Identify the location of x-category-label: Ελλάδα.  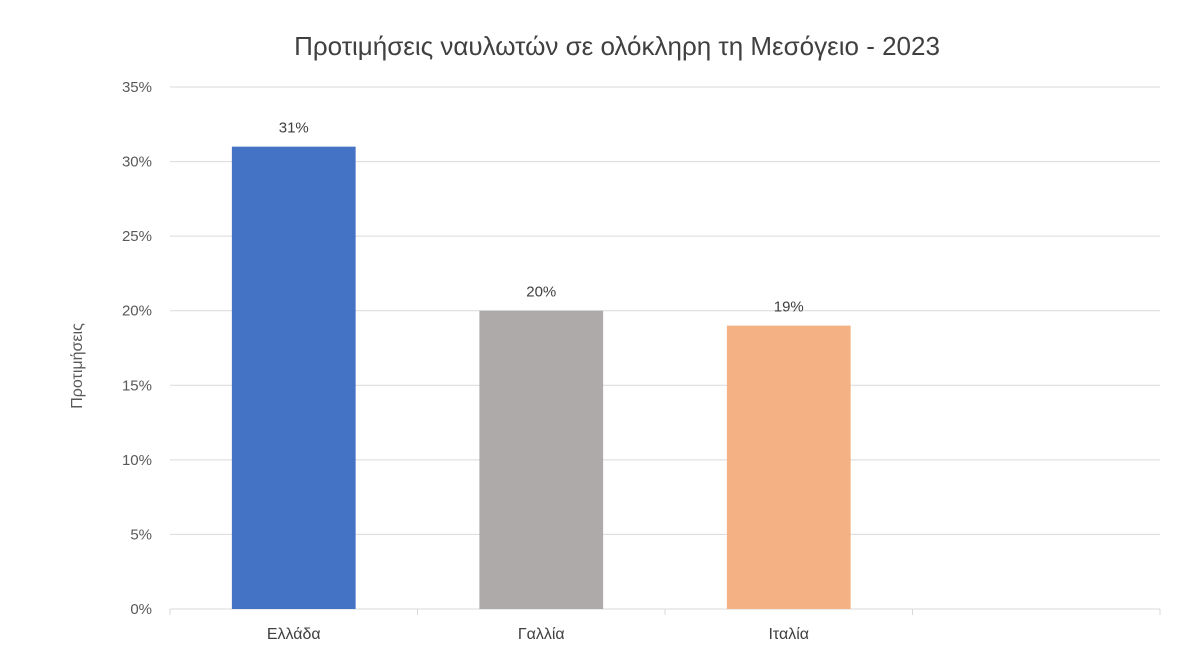
(294, 634).